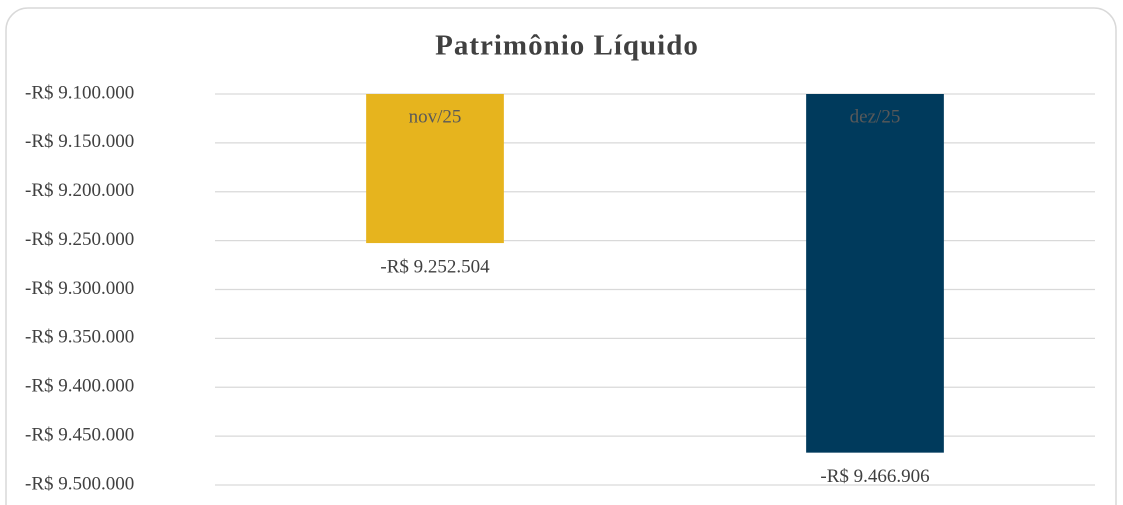  What do you see at coordinates (79, 386) in the screenshot?
I see `y-tick-label: -R$ 9.400.000` at bounding box center [79, 386].